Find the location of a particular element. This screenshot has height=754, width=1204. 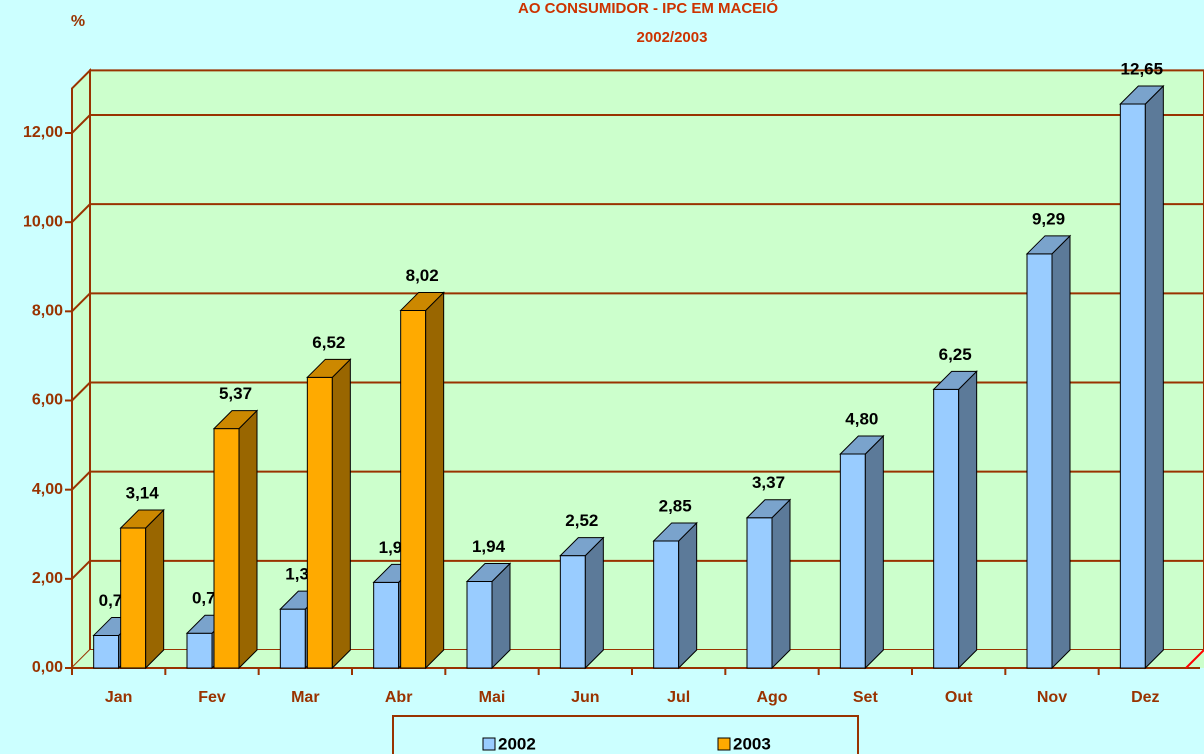

y-tick-label: 8,00 is located at coordinates (47, 311).